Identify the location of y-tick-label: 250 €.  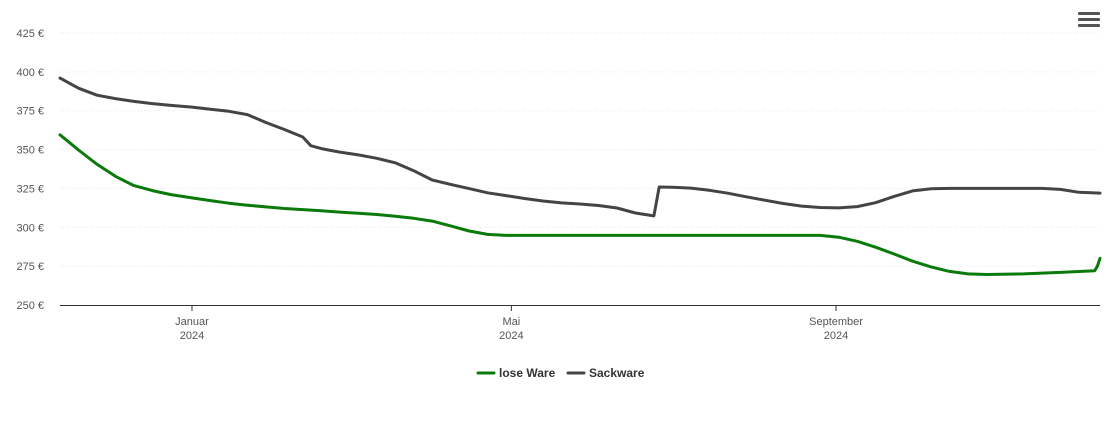
(30, 306).